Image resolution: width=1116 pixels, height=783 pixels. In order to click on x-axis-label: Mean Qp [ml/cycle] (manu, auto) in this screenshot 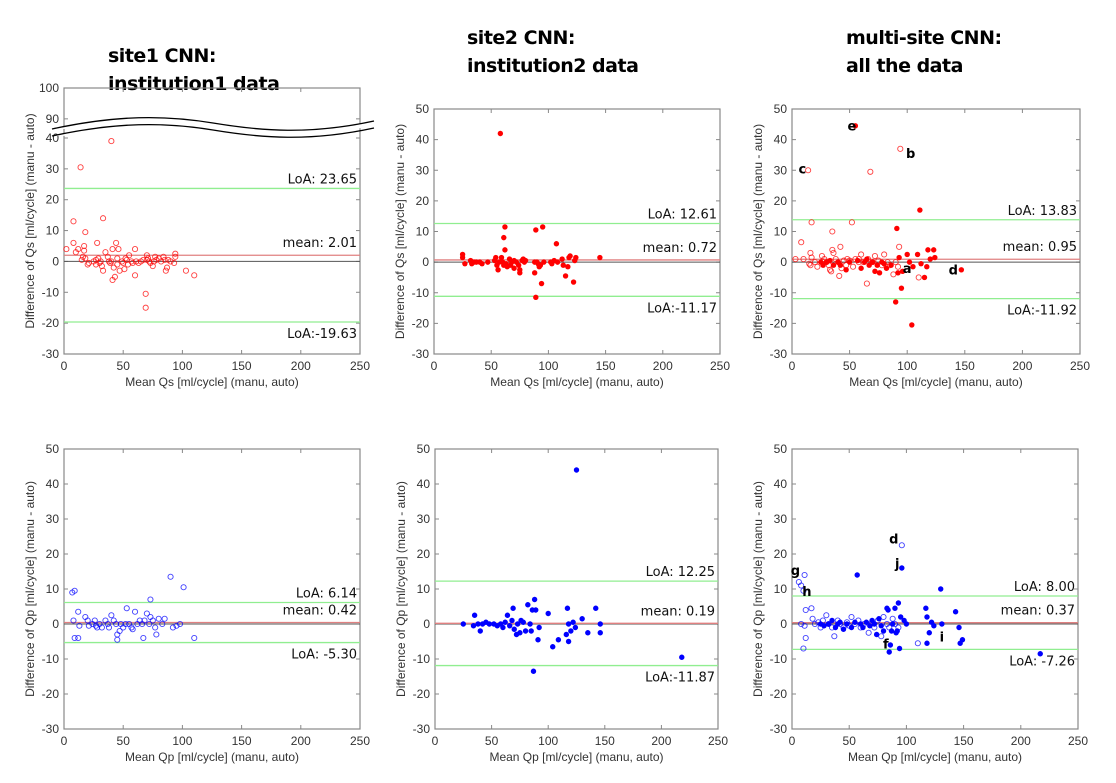, I will do `click(212, 757)`.